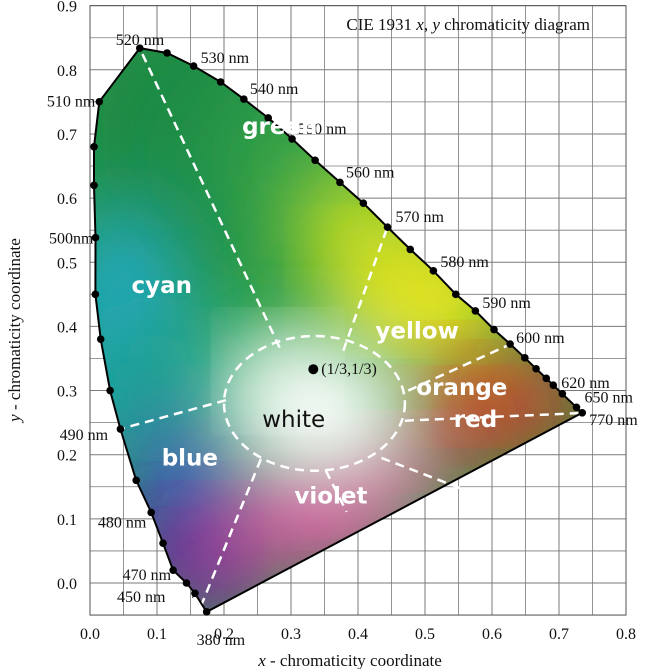 Image resolution: width=662 pixels, height=669 pixels. Describe the element at coordinates (71, 239) in the screenshot. I see `wavelength-label-500: 500nm` at that location.